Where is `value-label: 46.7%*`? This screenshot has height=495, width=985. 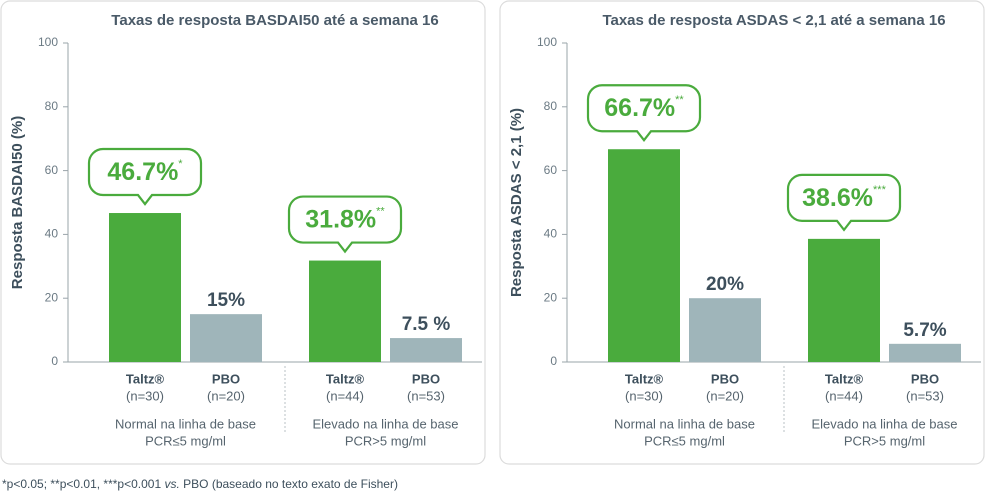 value-label: 46.7%* is located at coordinates (145, 172).